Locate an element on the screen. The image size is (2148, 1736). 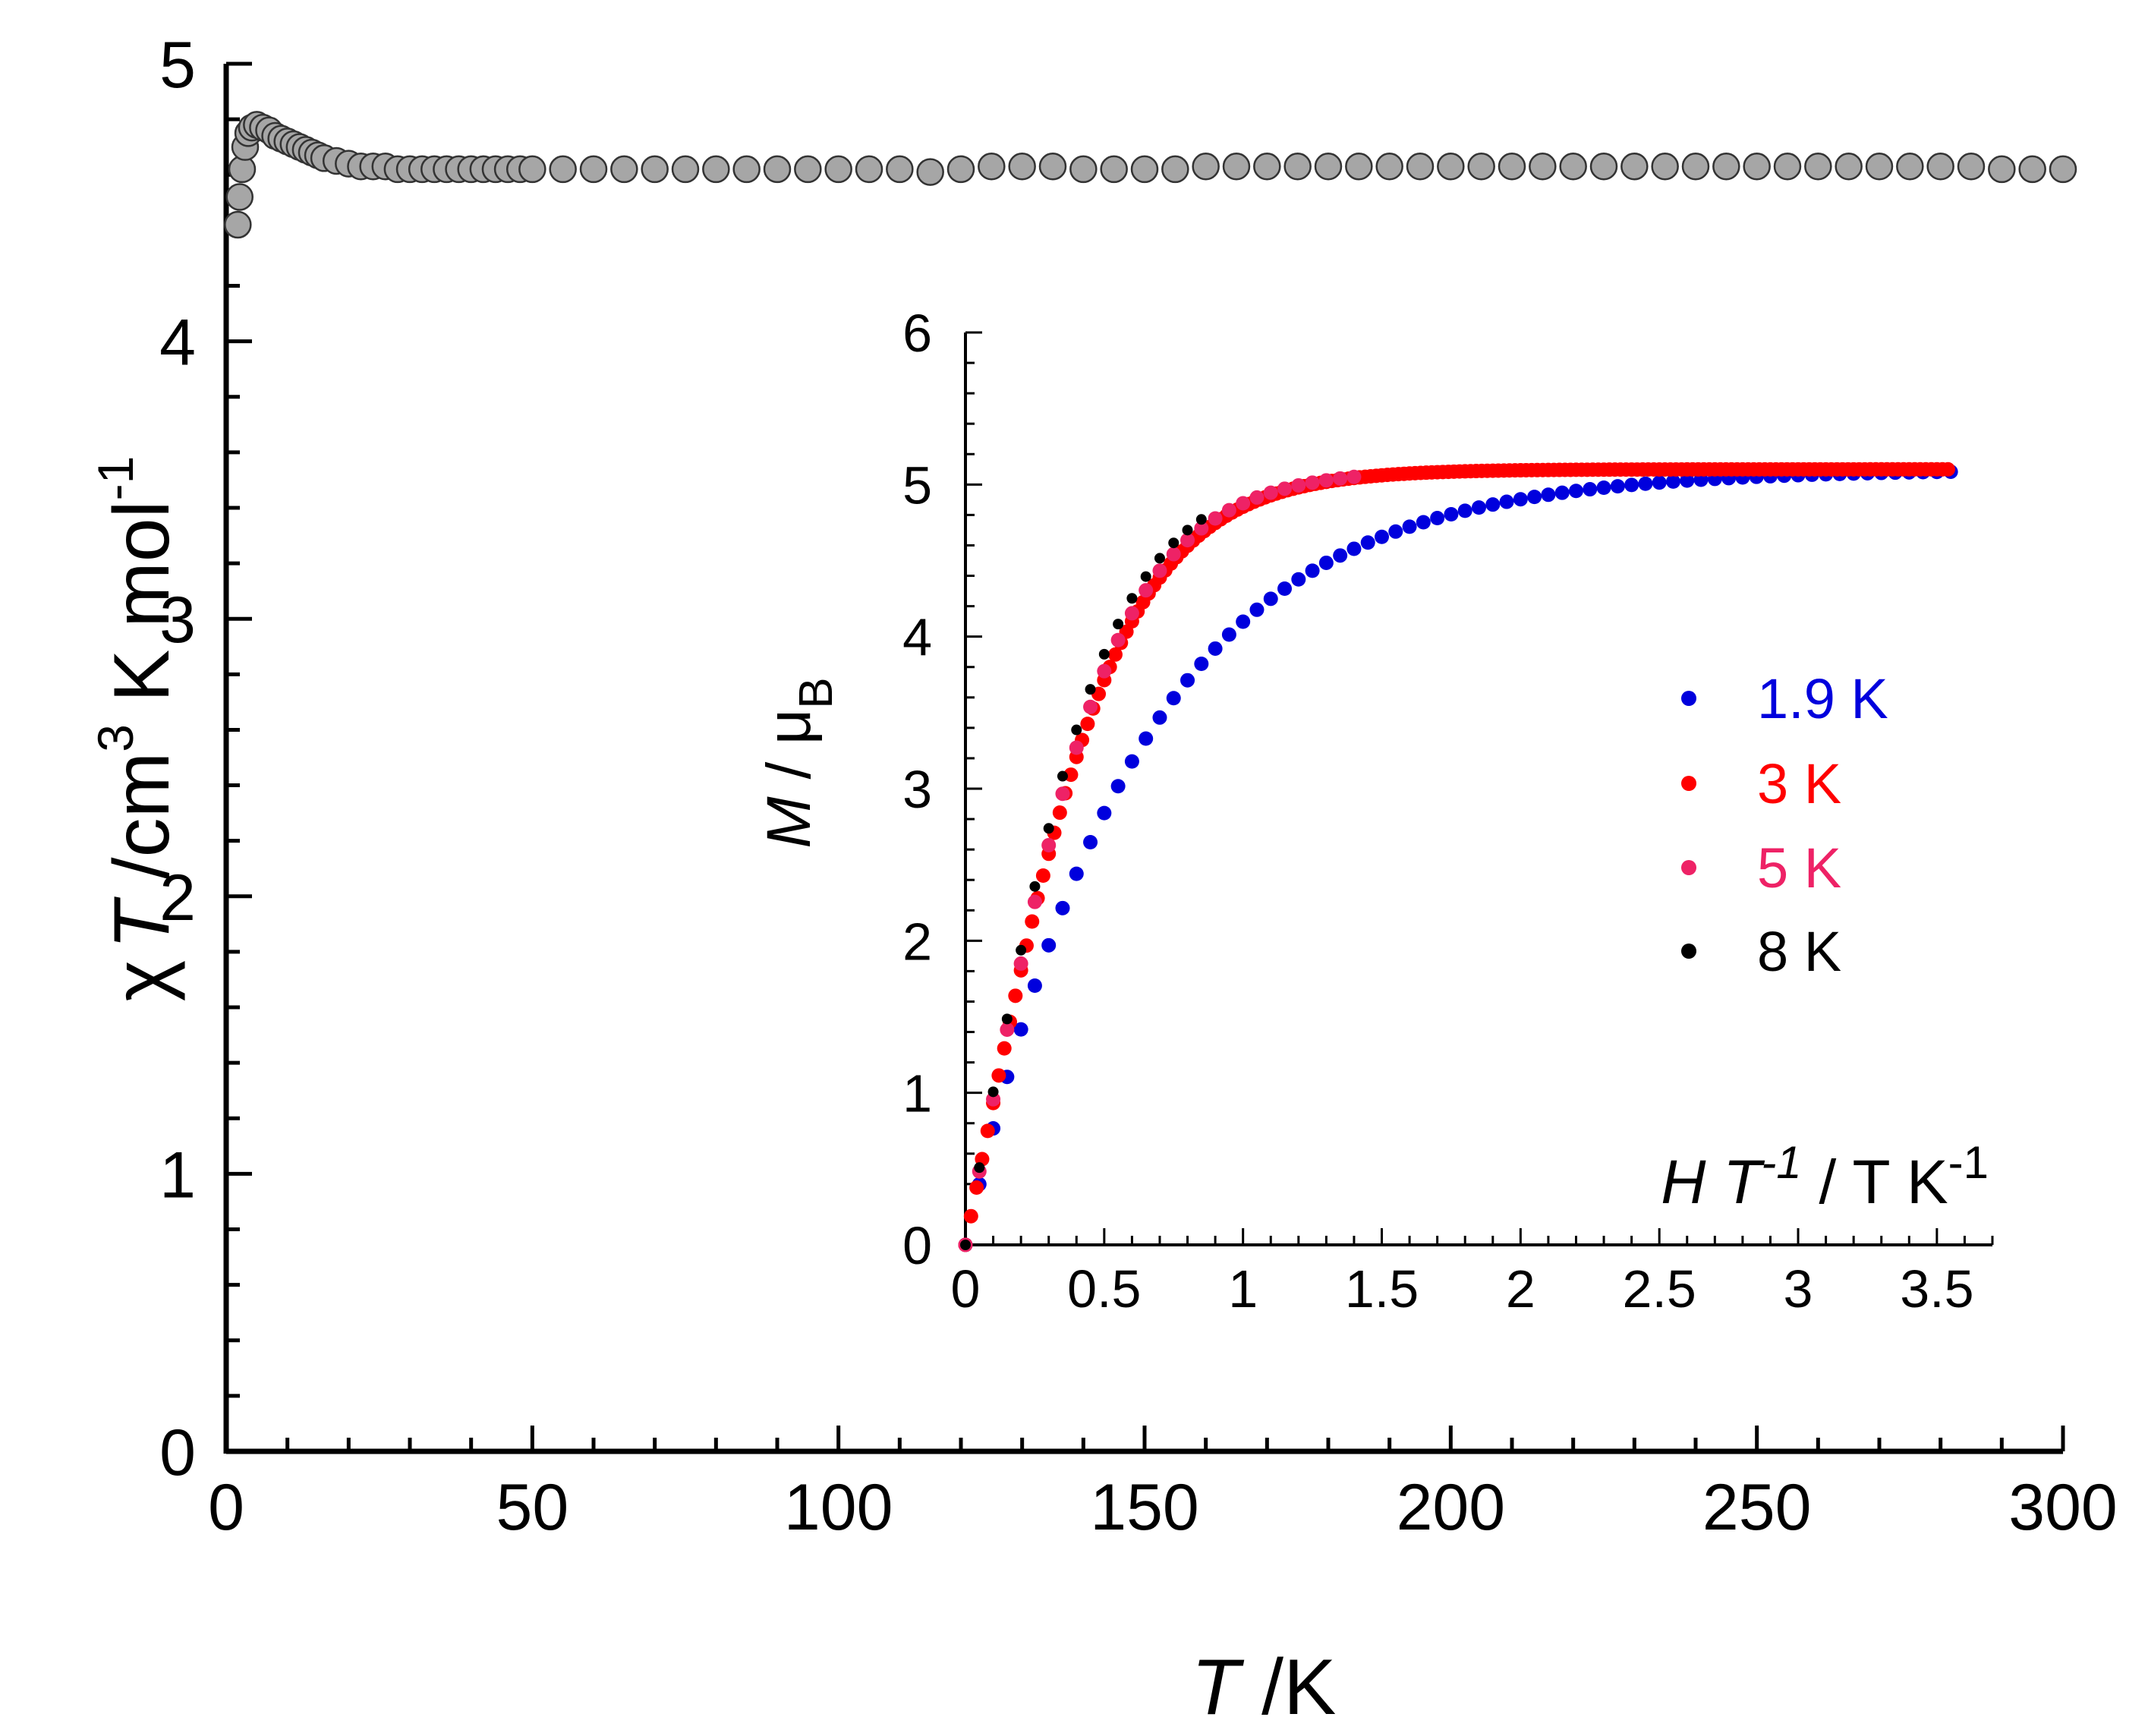
legend-marker-3k is located at coordinates (1688, 784).